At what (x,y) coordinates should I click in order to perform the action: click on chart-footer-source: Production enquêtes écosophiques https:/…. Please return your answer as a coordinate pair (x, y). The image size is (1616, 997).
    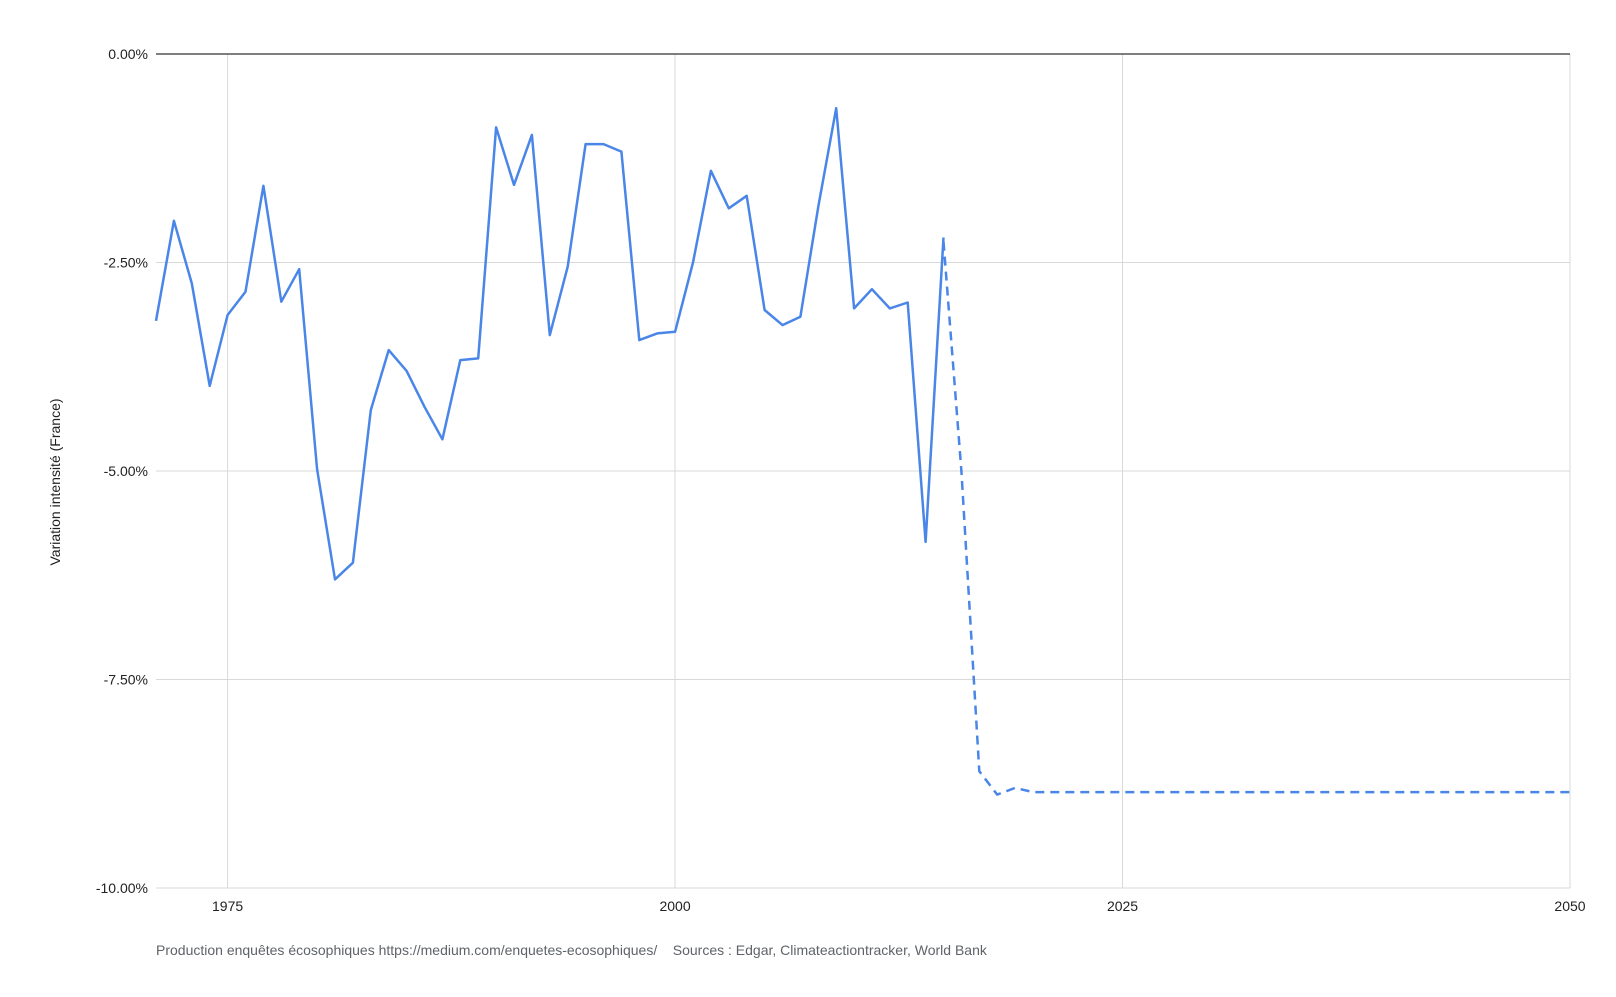
    Looking at the image, I should click on (572, 950).